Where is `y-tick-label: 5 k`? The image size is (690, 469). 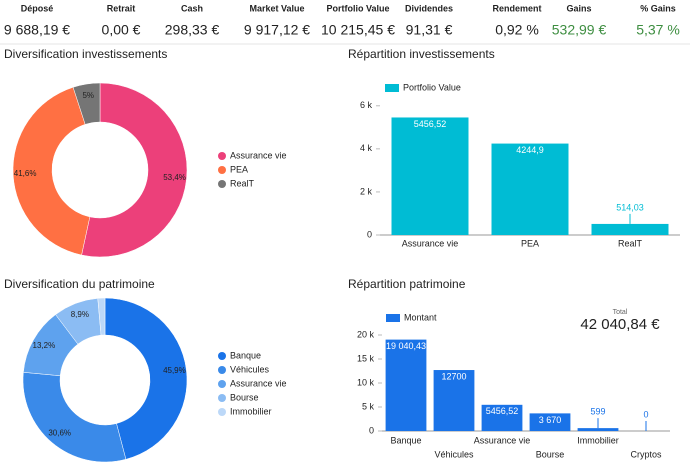 y-tick-label: 5 k is located at coordinates (368, 406).